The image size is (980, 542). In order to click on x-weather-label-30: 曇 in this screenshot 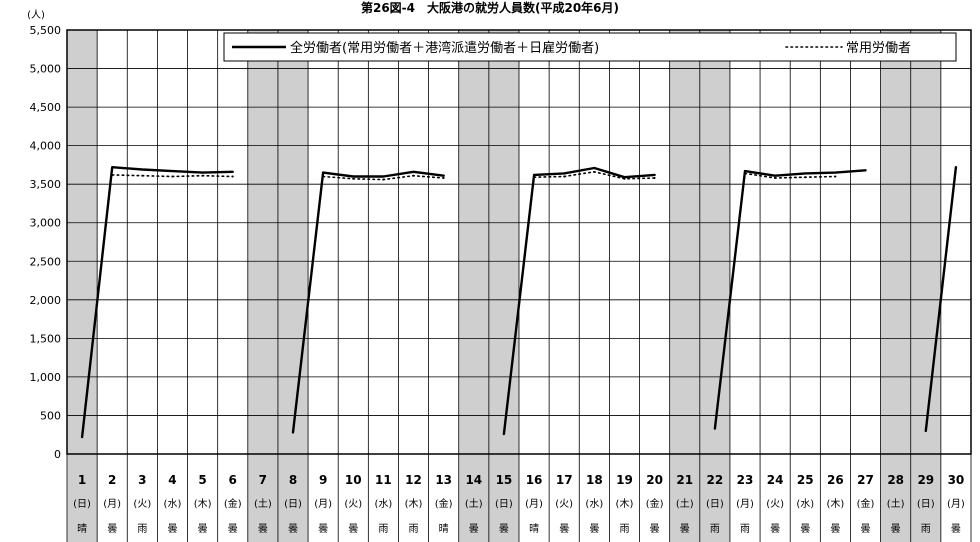, I will do `click(956, 529)`.